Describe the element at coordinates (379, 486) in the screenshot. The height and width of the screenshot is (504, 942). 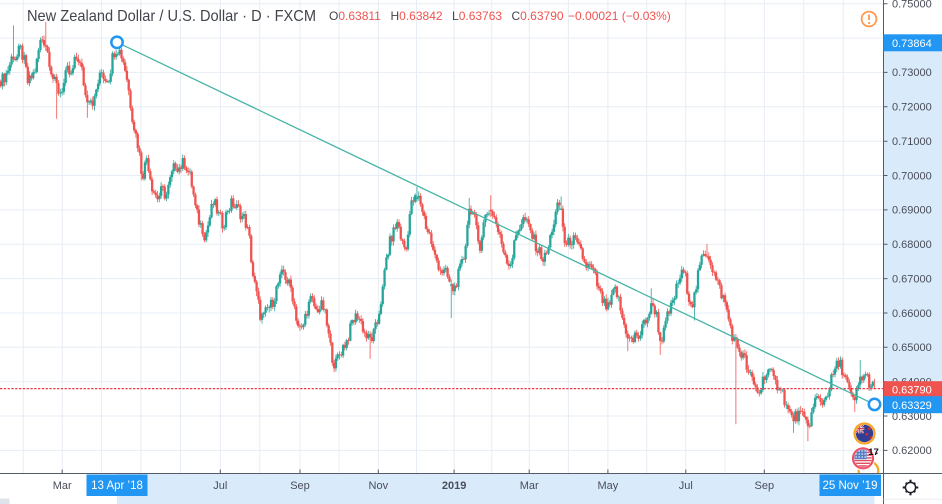
I see `svg-text: Nov` at that location.